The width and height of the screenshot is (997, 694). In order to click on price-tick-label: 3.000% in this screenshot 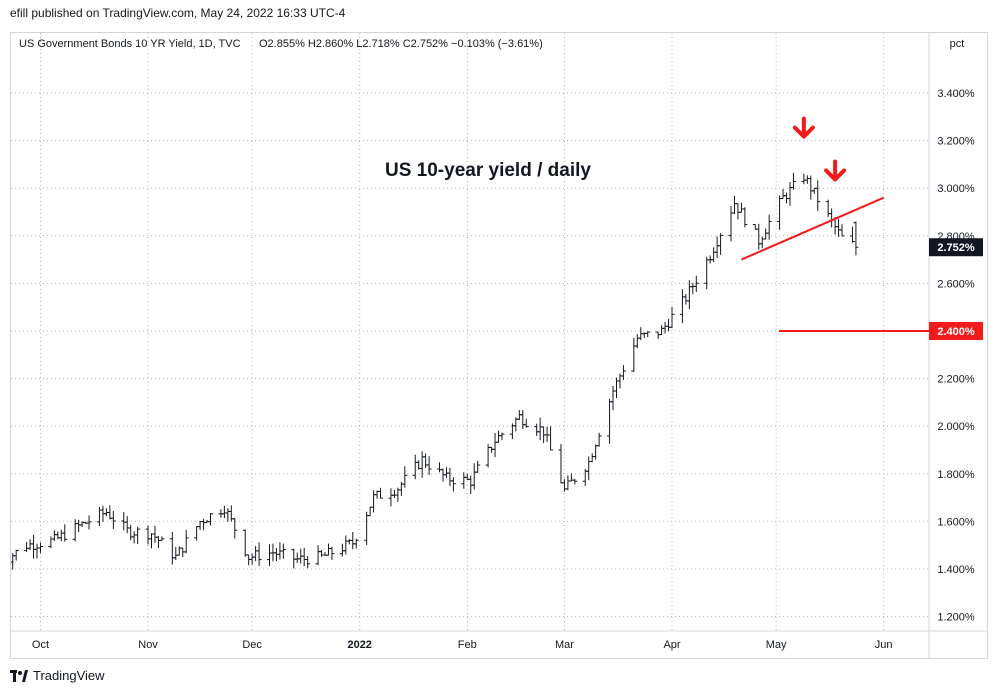, I will do `click(956, 189)`.